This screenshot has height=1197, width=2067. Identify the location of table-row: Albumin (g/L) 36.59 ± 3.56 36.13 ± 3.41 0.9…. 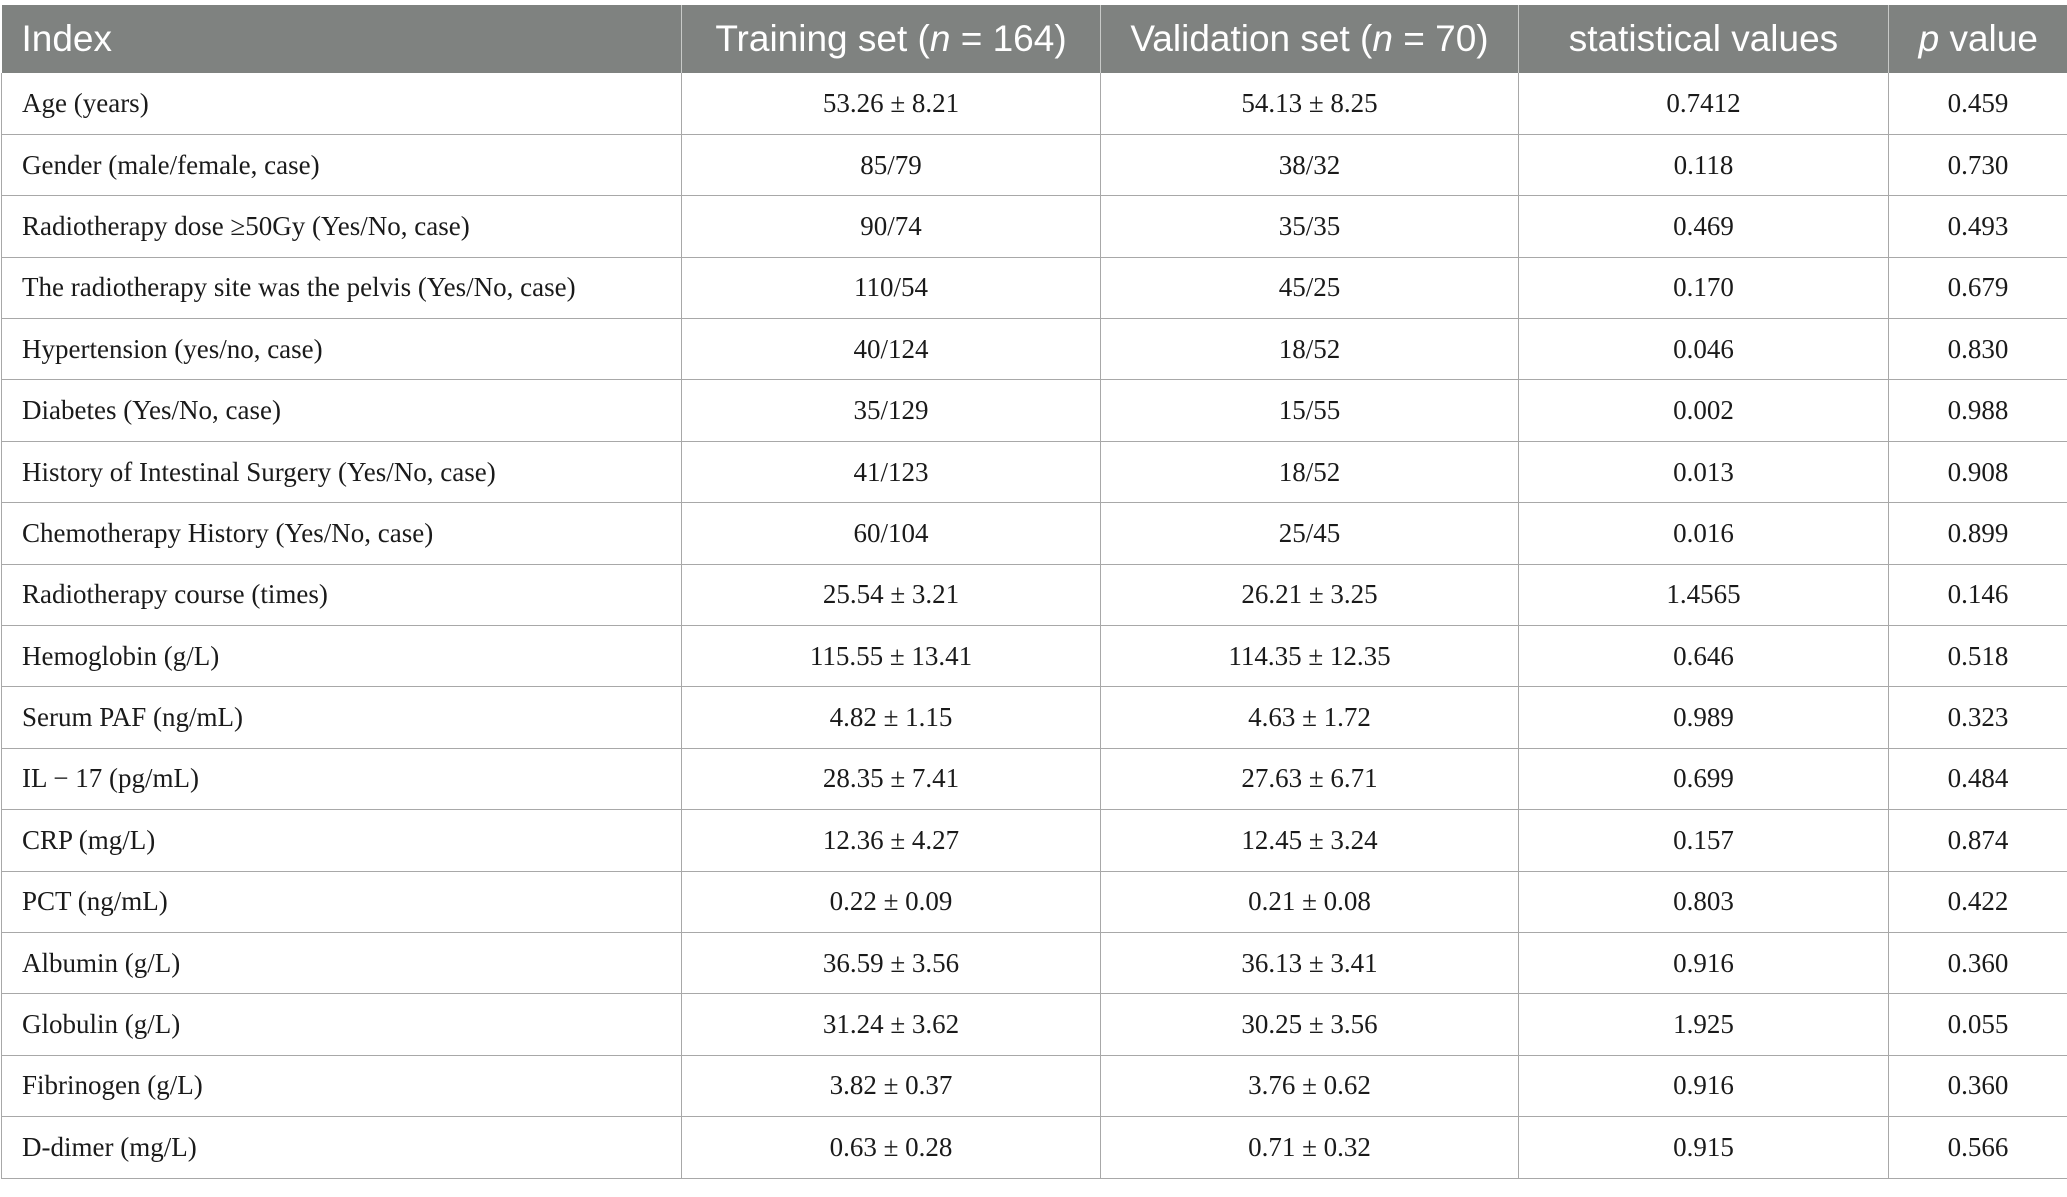
(1034, 963).